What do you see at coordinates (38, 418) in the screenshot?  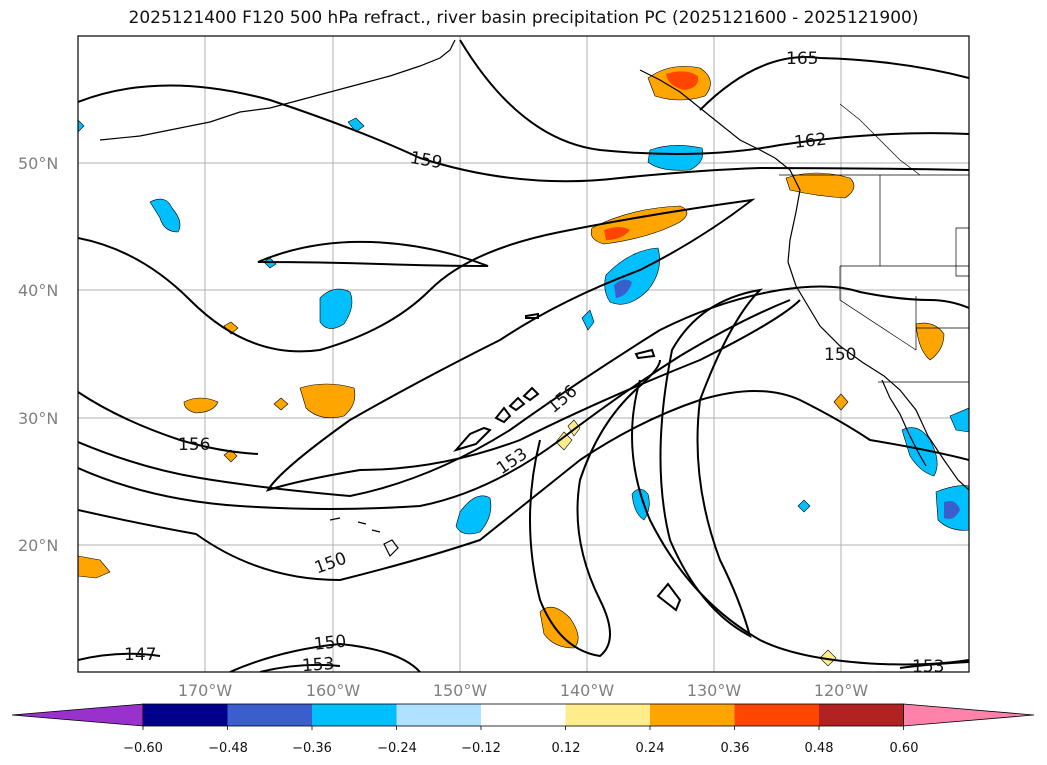 I see `lat-label-30n: 30°N` at bounding box center [38, 418].